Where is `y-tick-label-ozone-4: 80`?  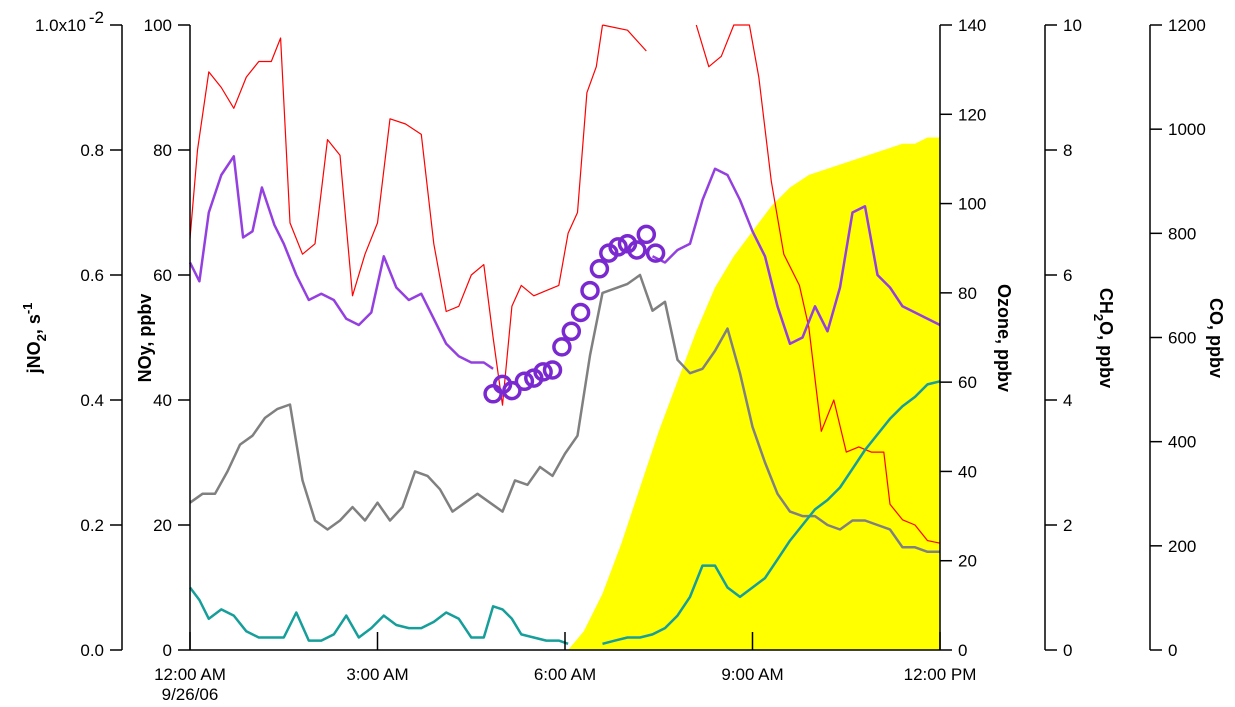 y-tick-label-ozone-4: 80 is located at coordinates (967, 293).